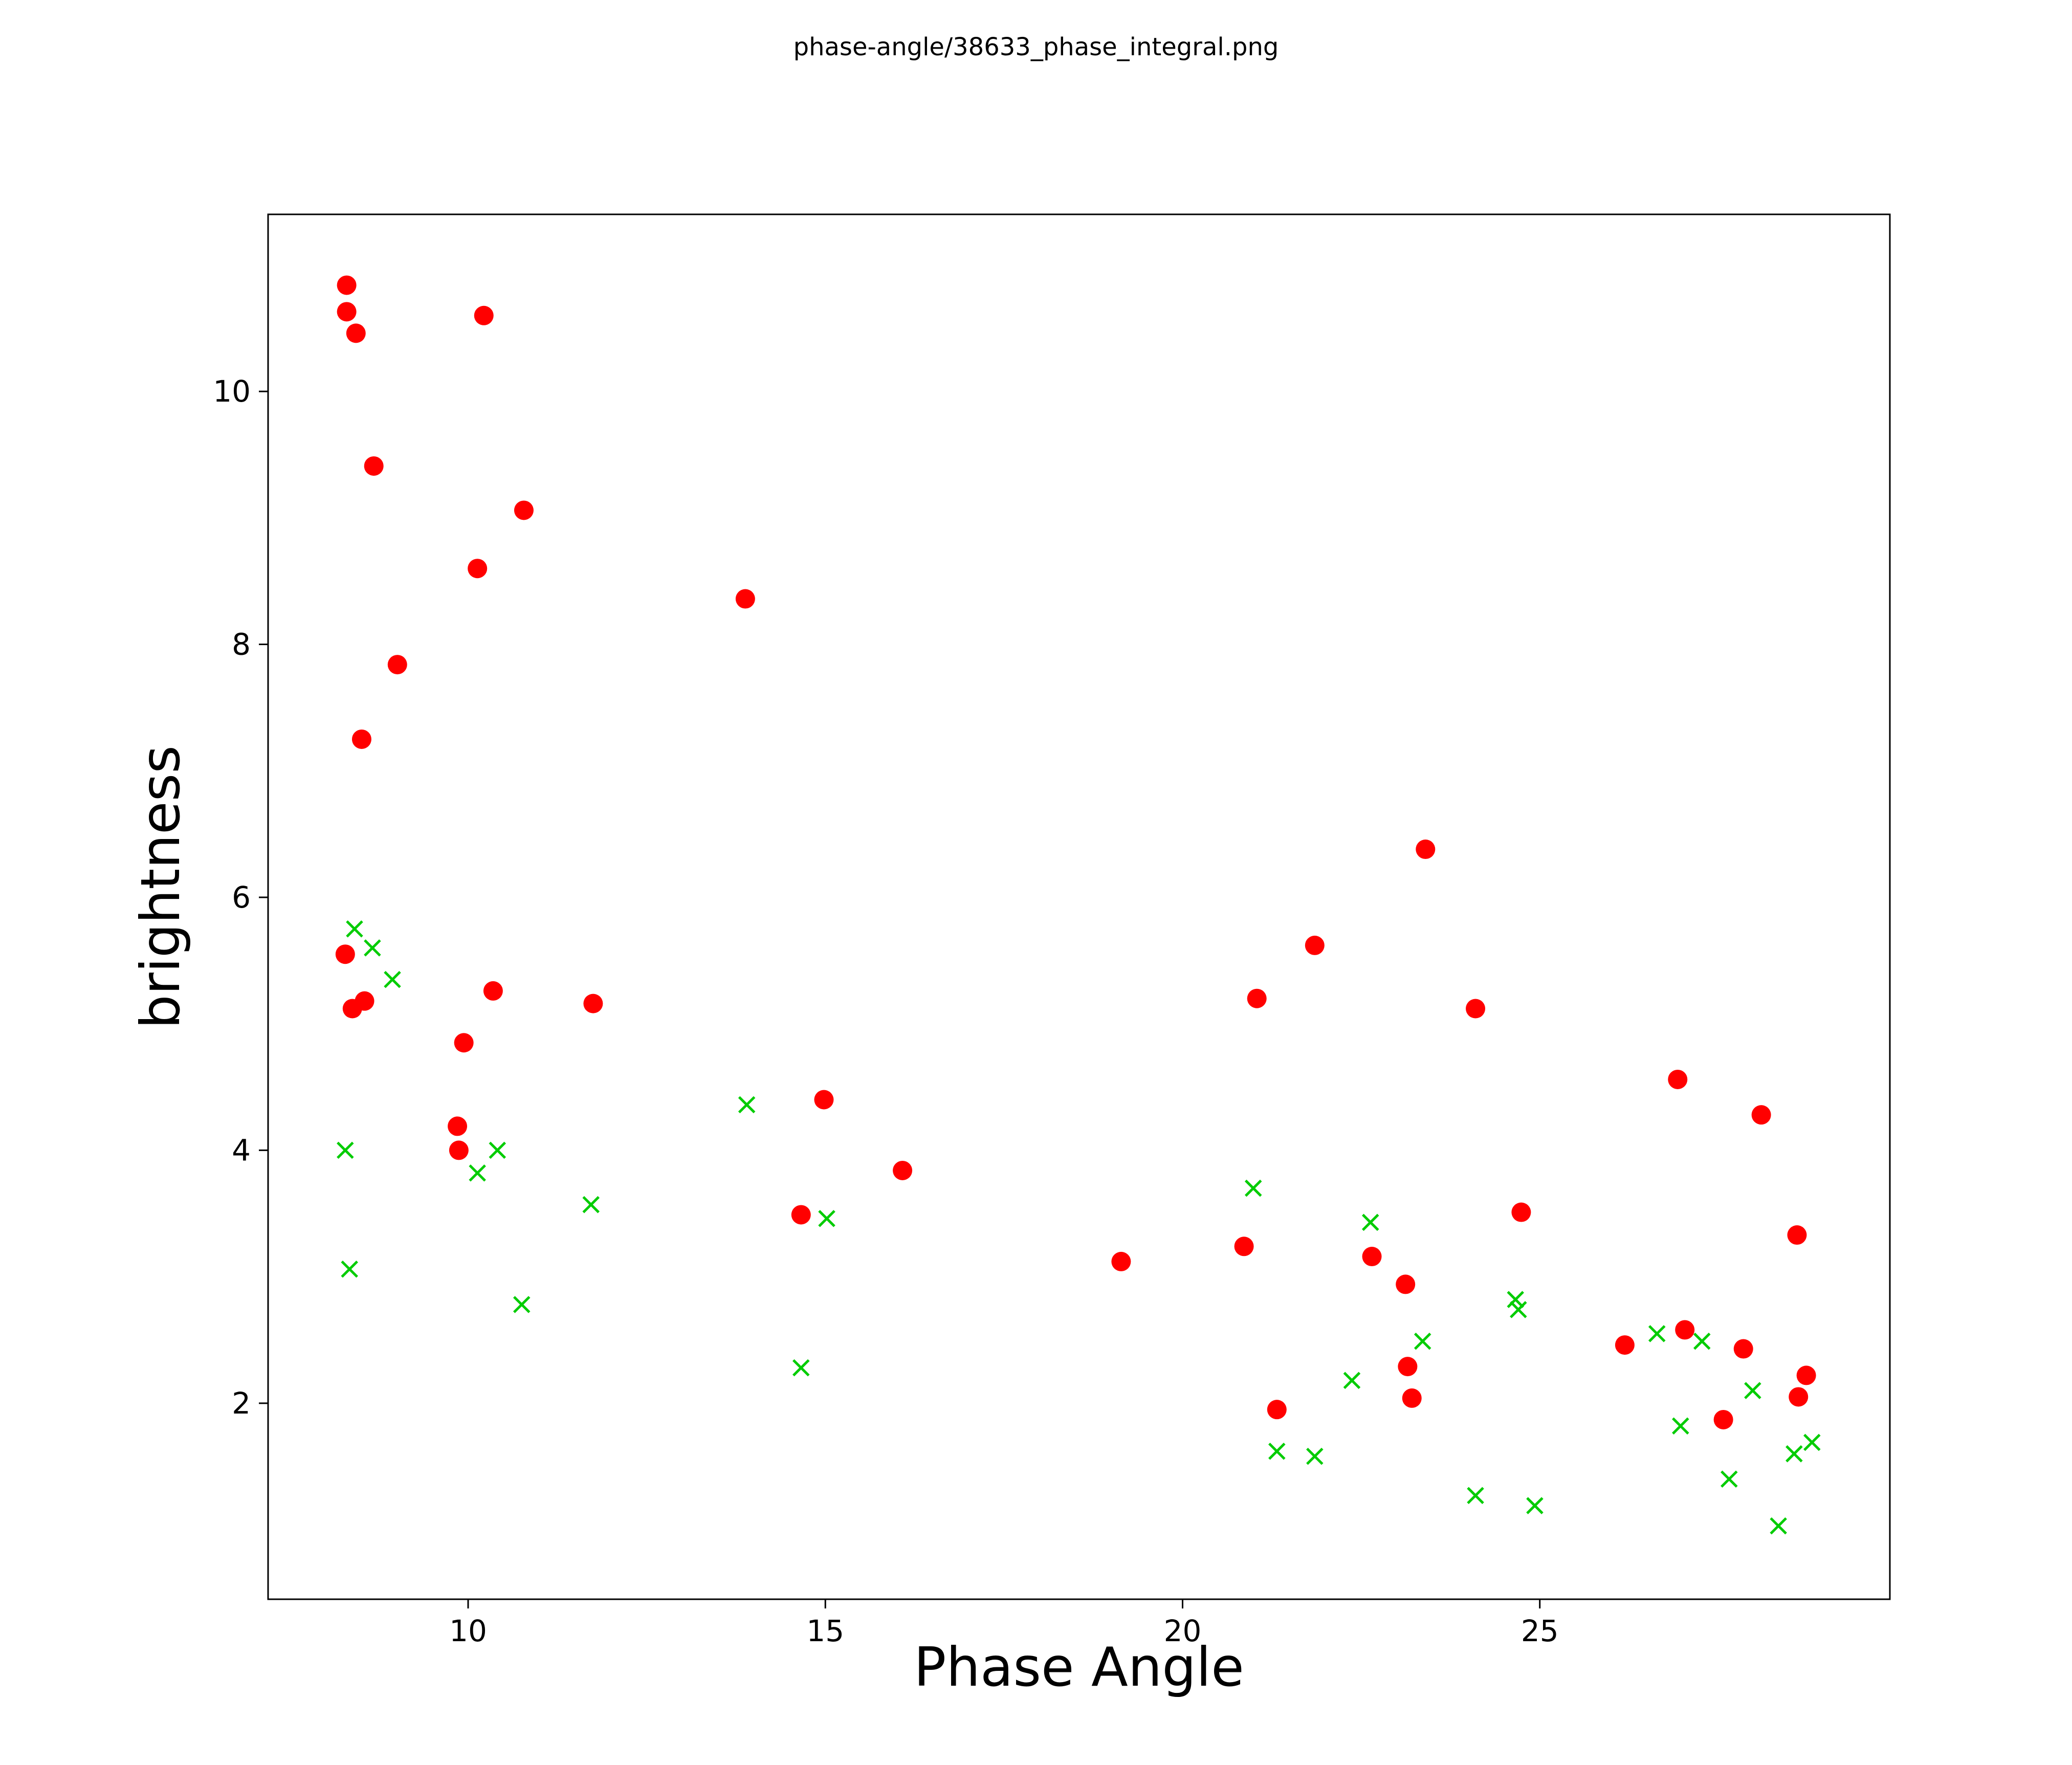 Image resolution: width=2072 pixels, height=1765 pixels. Describe the element at coordinates (1540, 1631) in the screenshot. I see `x-tick-label: 25` at that location.